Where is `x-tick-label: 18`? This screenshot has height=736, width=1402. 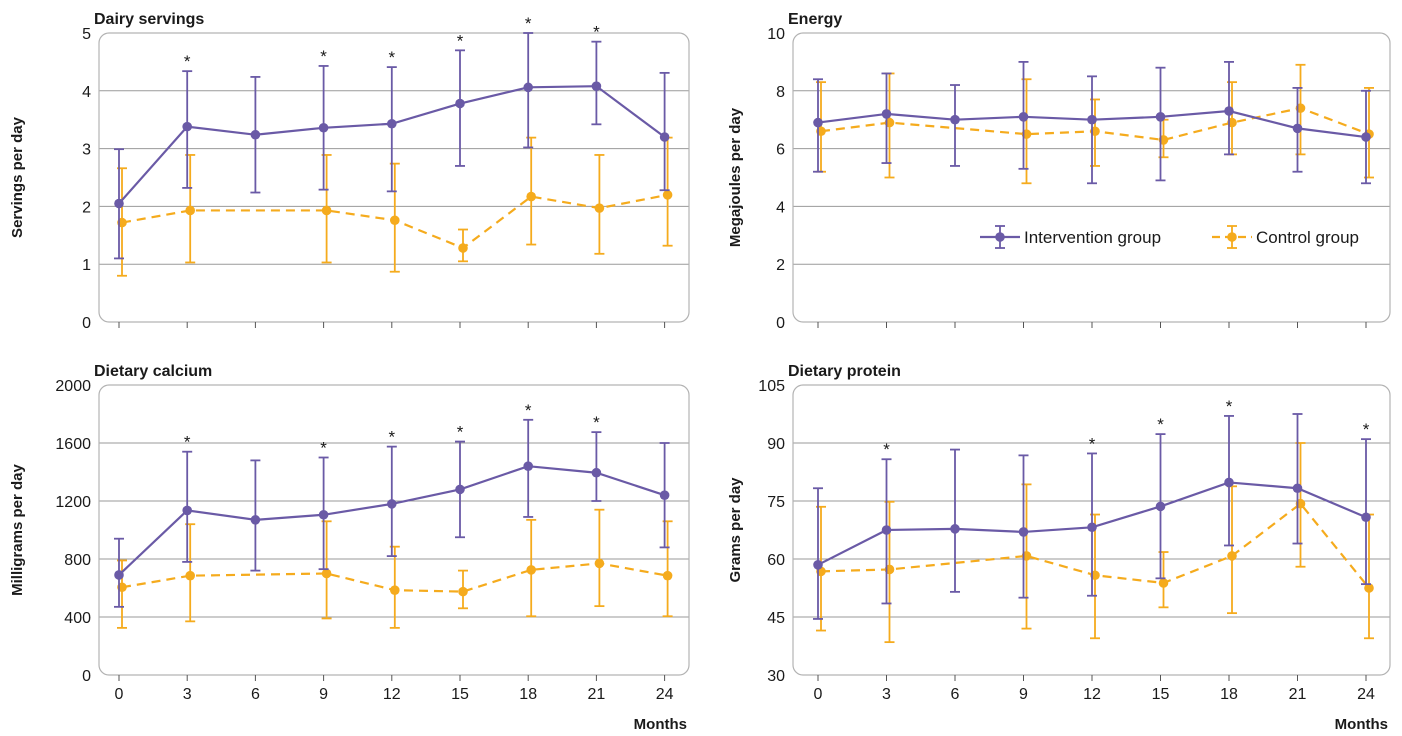 x-tick-label: 18 is located at coordinates (528, 694).